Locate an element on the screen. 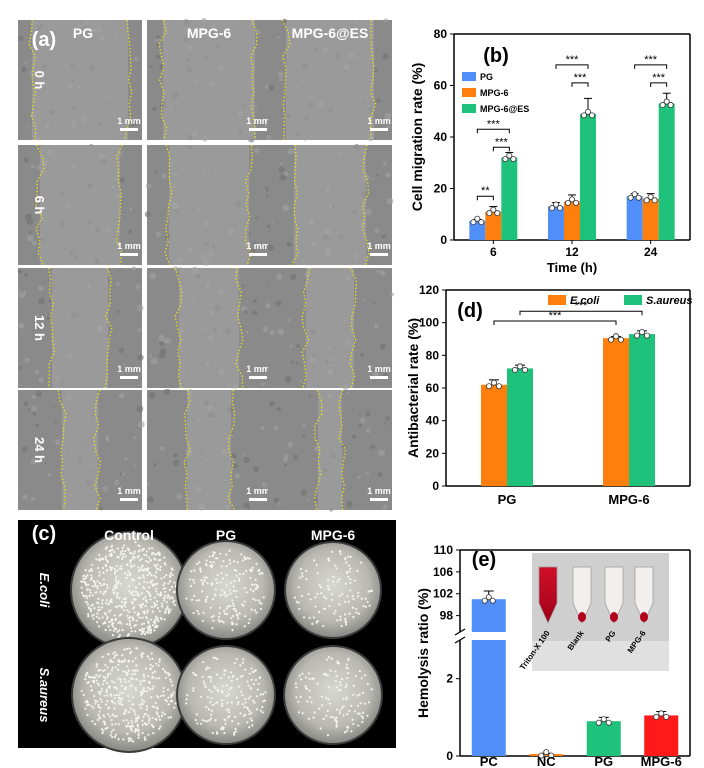 This screenshot has width=704, height=768. bar is located at coordinates (616, 412).